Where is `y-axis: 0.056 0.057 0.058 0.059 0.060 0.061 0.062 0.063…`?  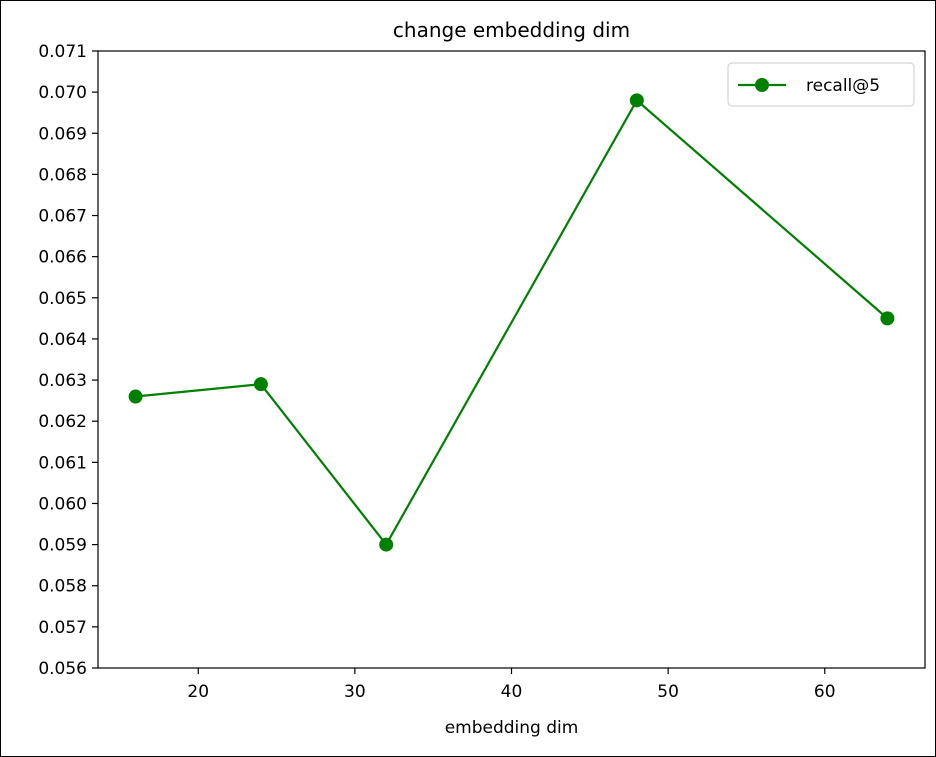 y-axis: 0.056 0.057 0.058 0.059 0.060 0.061 0.062 0.063… is located at coordinates (68, 360).